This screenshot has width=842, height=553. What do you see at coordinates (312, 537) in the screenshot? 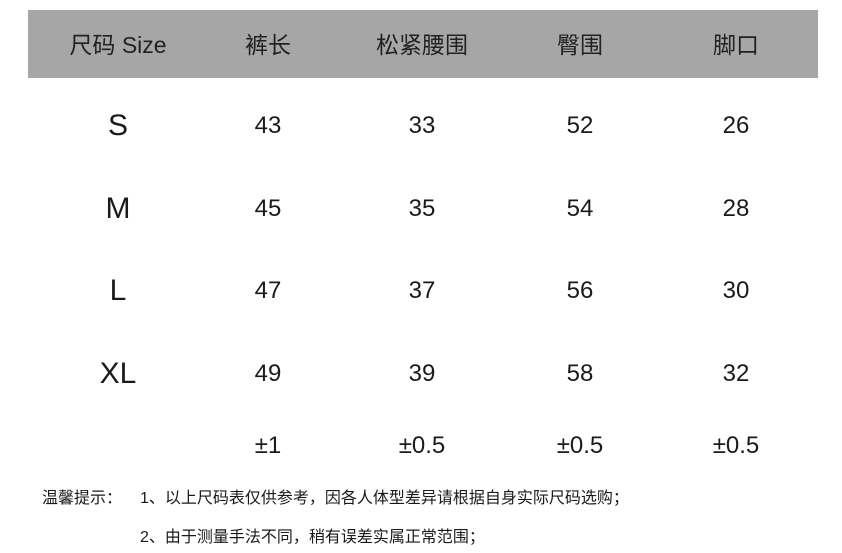
I see `note: 2、由于测量手法不同，稍有误差实属正常范围；` at bounding box center [312, 537].